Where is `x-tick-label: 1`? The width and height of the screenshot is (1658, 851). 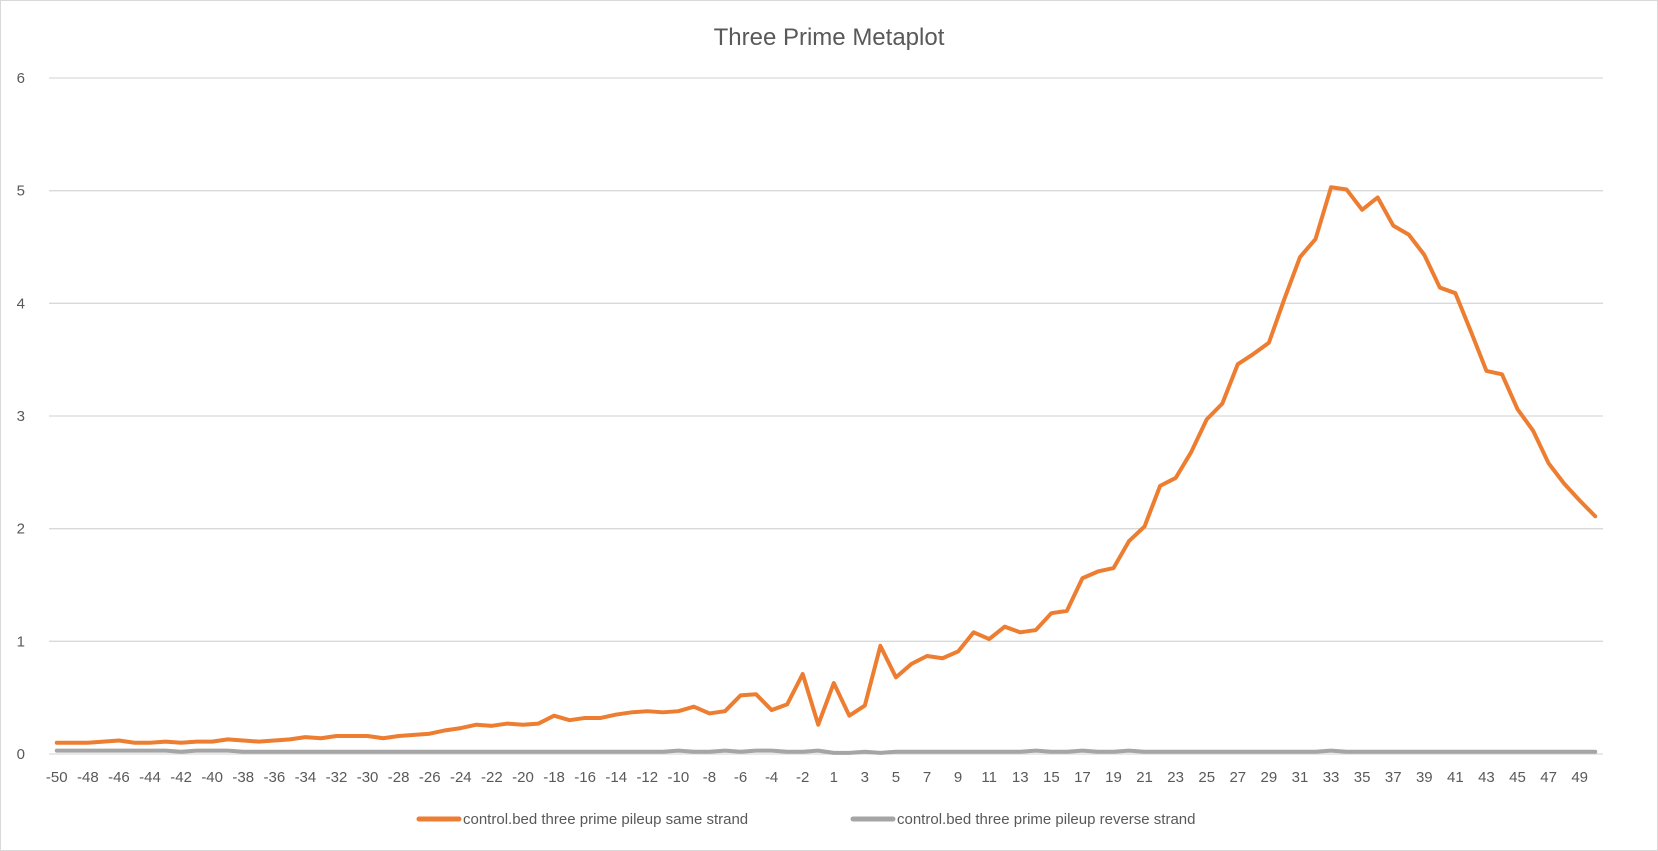 x-tick-label: 1 is located at coordinates (834, 777).